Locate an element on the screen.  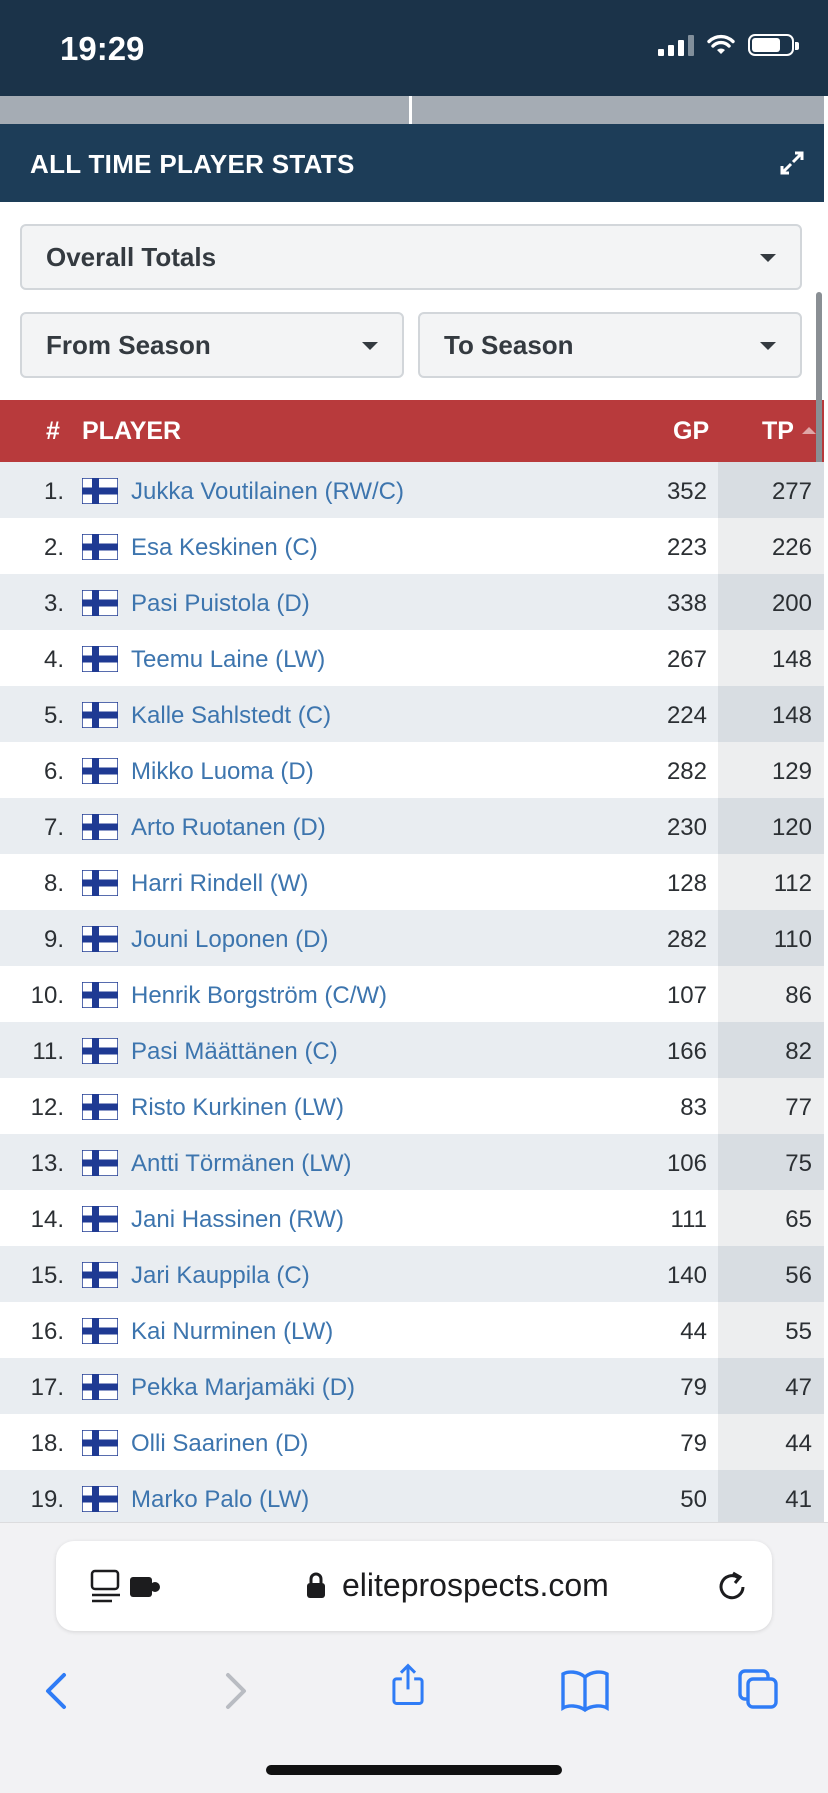
table-row: 9. Jouni Loponen (D) 282 110 is located at coordinates (412, 938).